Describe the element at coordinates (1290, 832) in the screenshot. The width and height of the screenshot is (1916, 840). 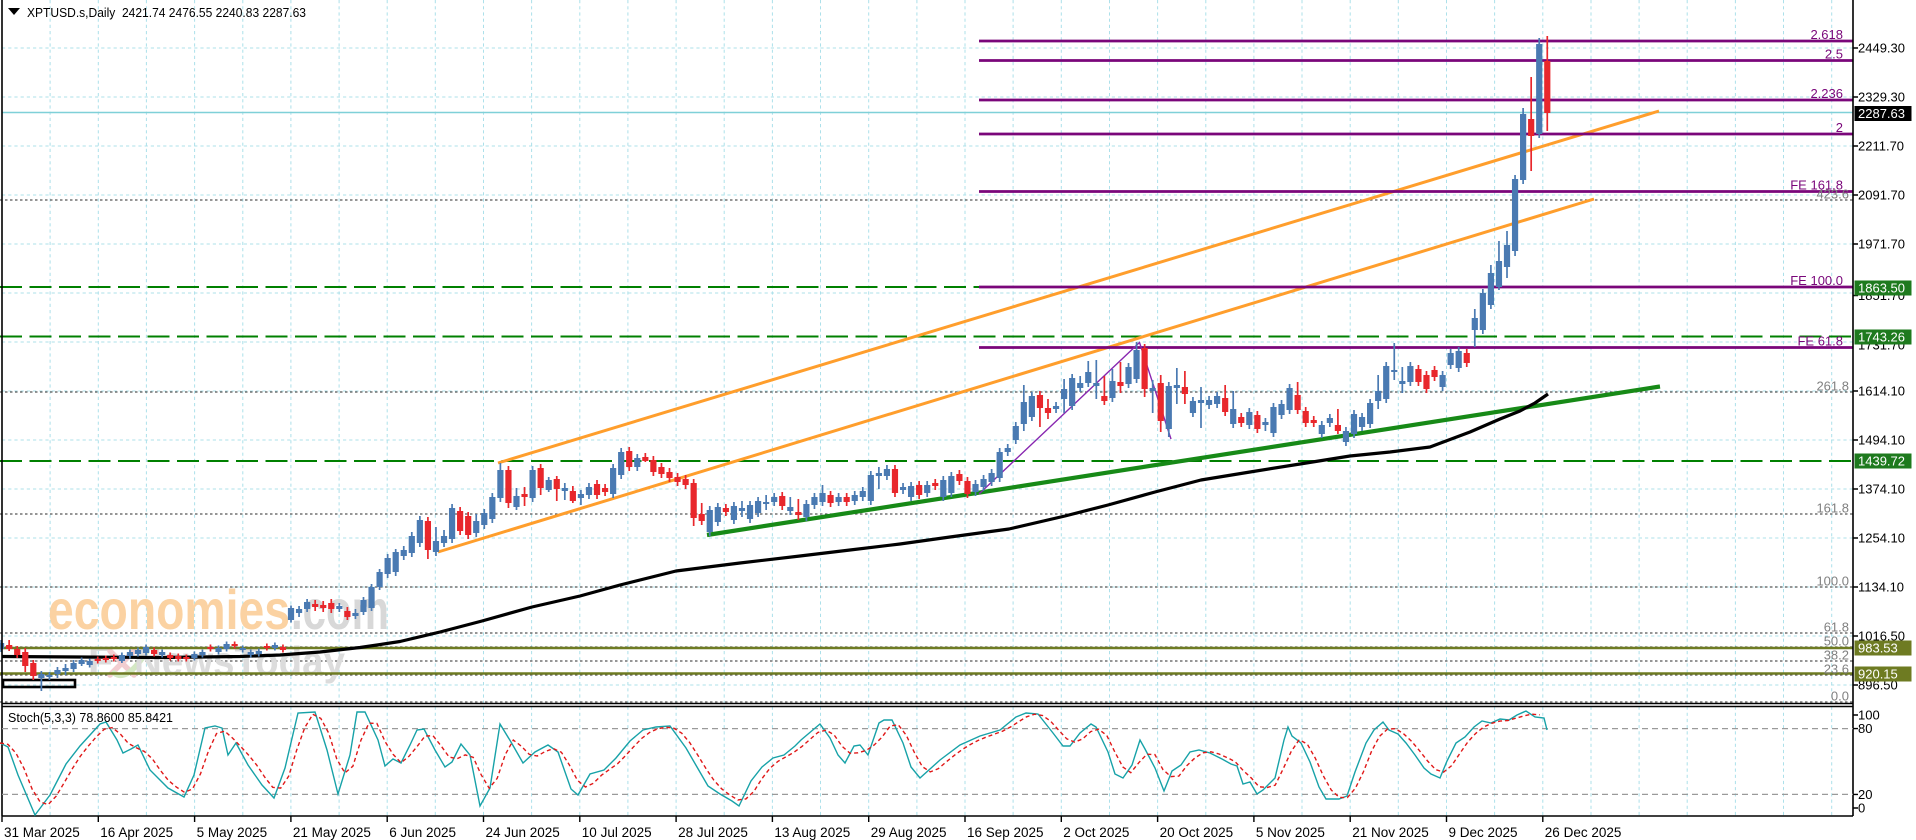
I see `svg-text: 5 Nov 2025` at that location.